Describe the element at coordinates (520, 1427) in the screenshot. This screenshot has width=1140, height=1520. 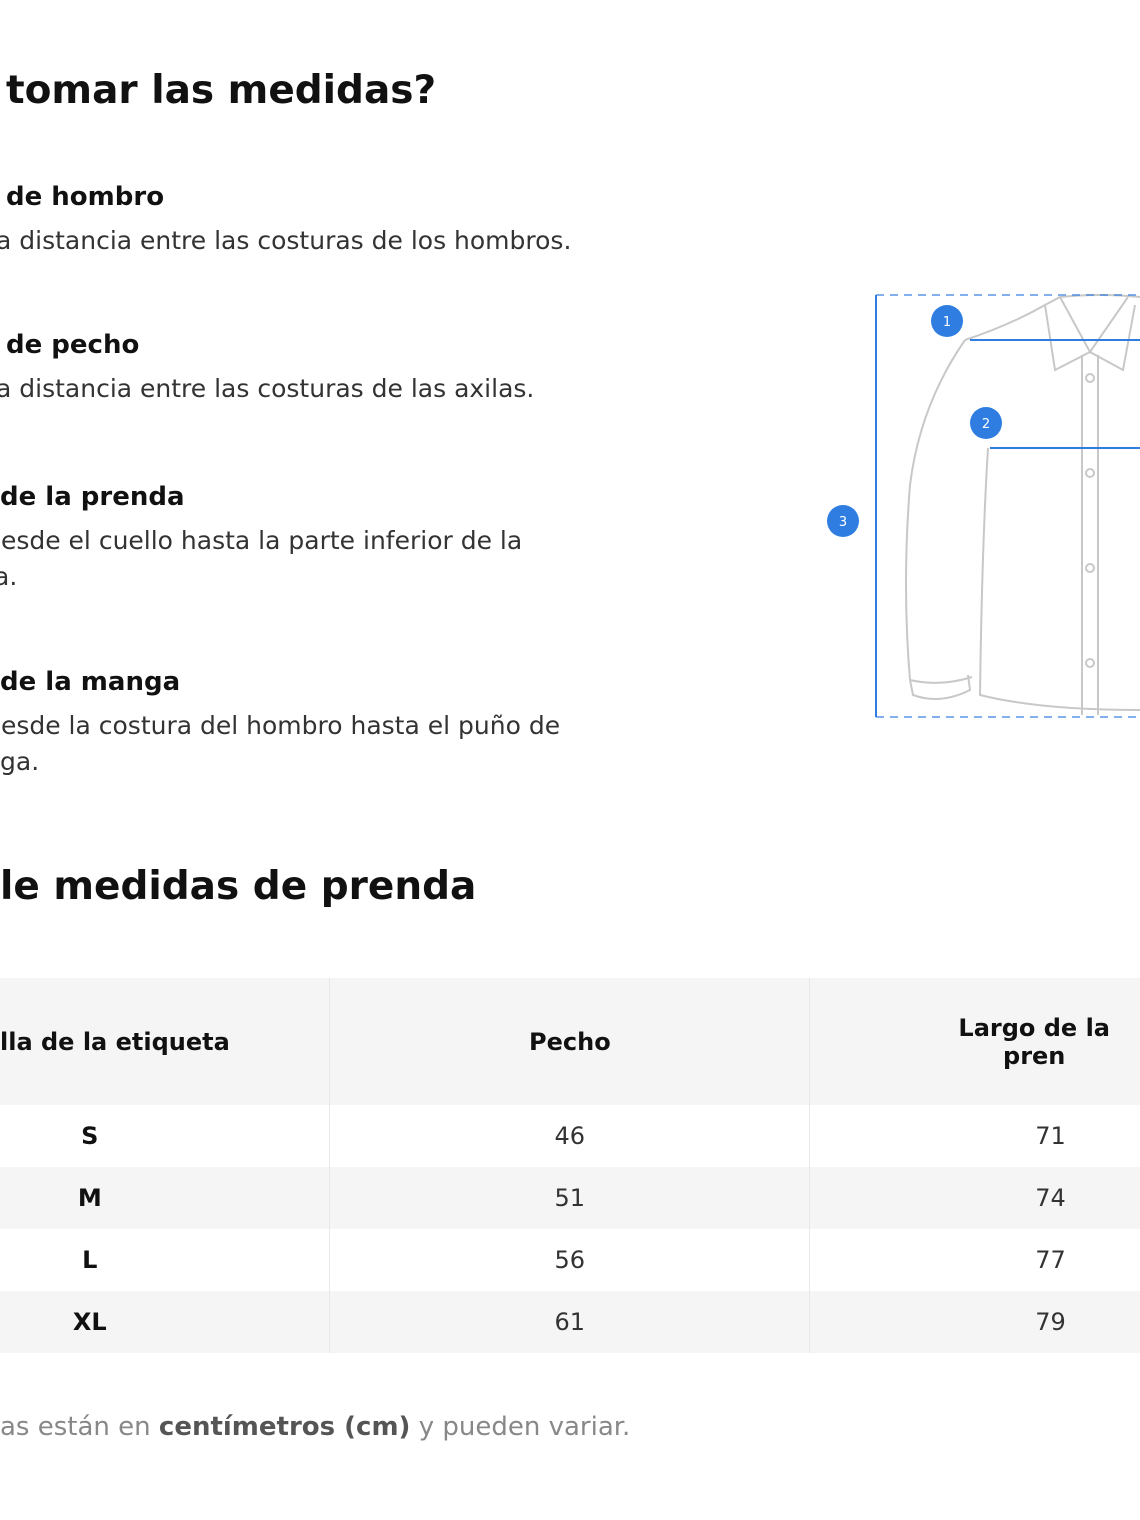
I see `footnote-text-end: y pueden variar.` at that location.